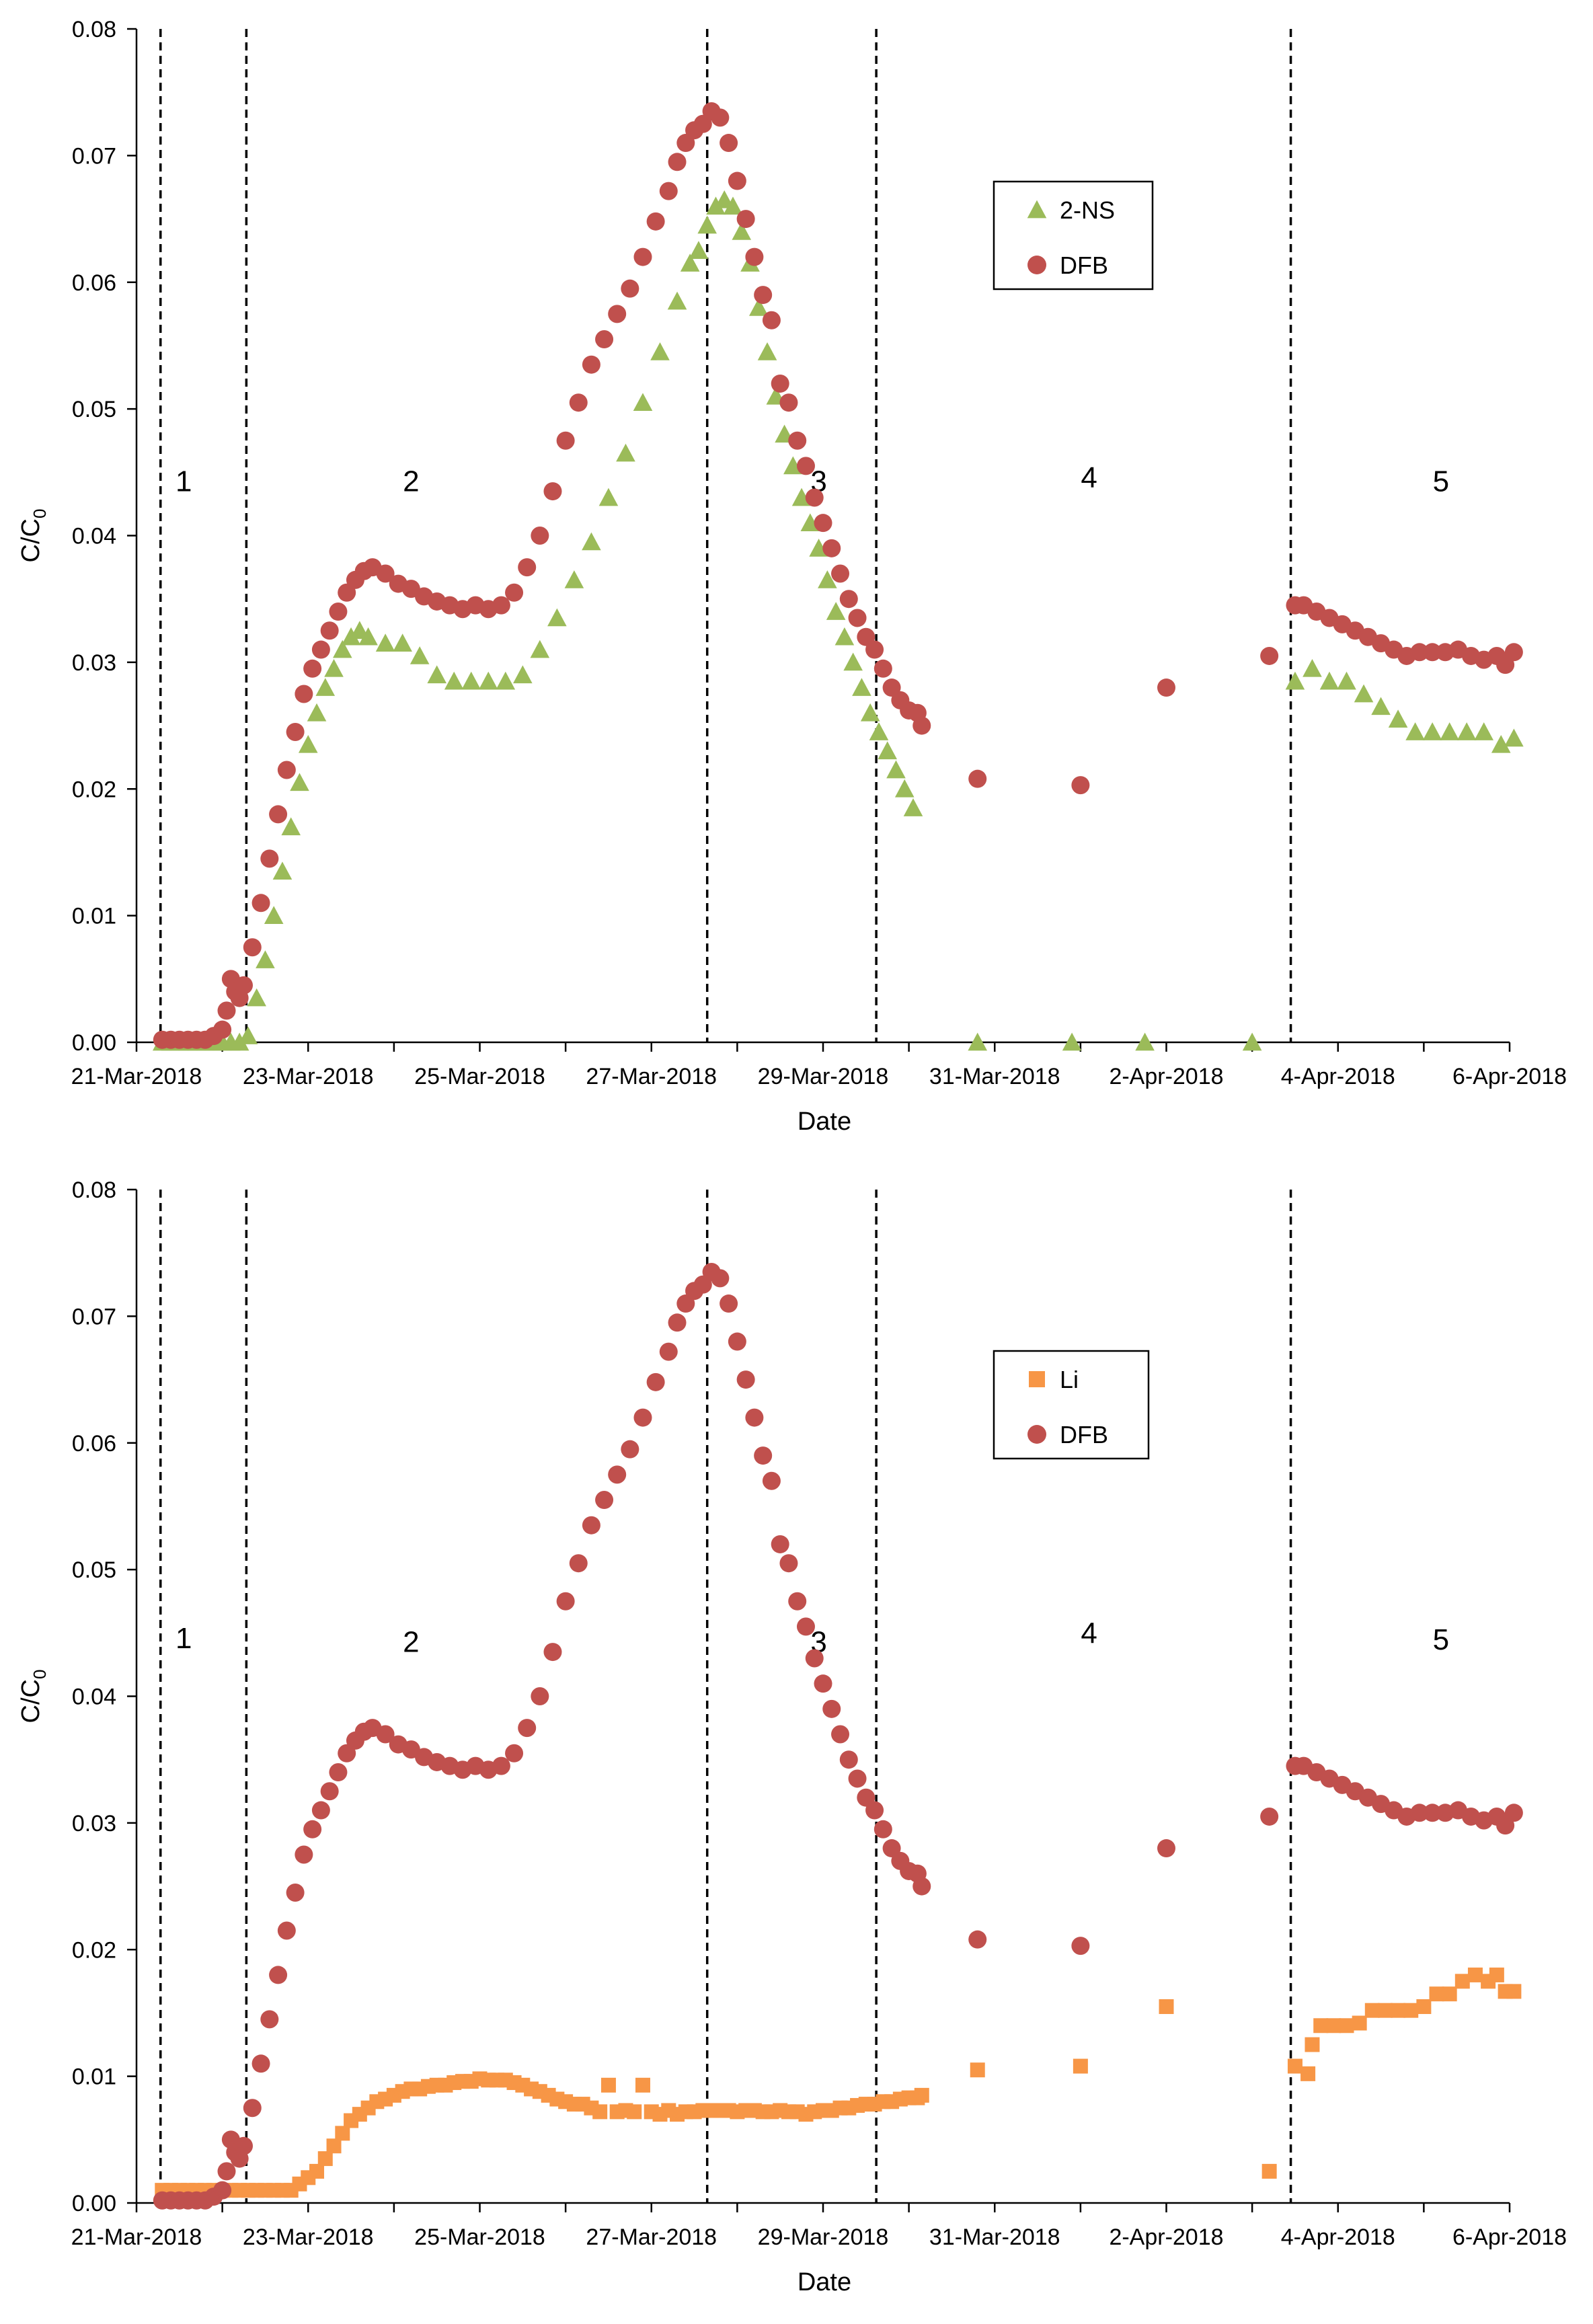  What do you see at coordinates (94, 2203) in the screenshot?
I see `y-tick-label: 0.00` at bounding box center [94, 2203].